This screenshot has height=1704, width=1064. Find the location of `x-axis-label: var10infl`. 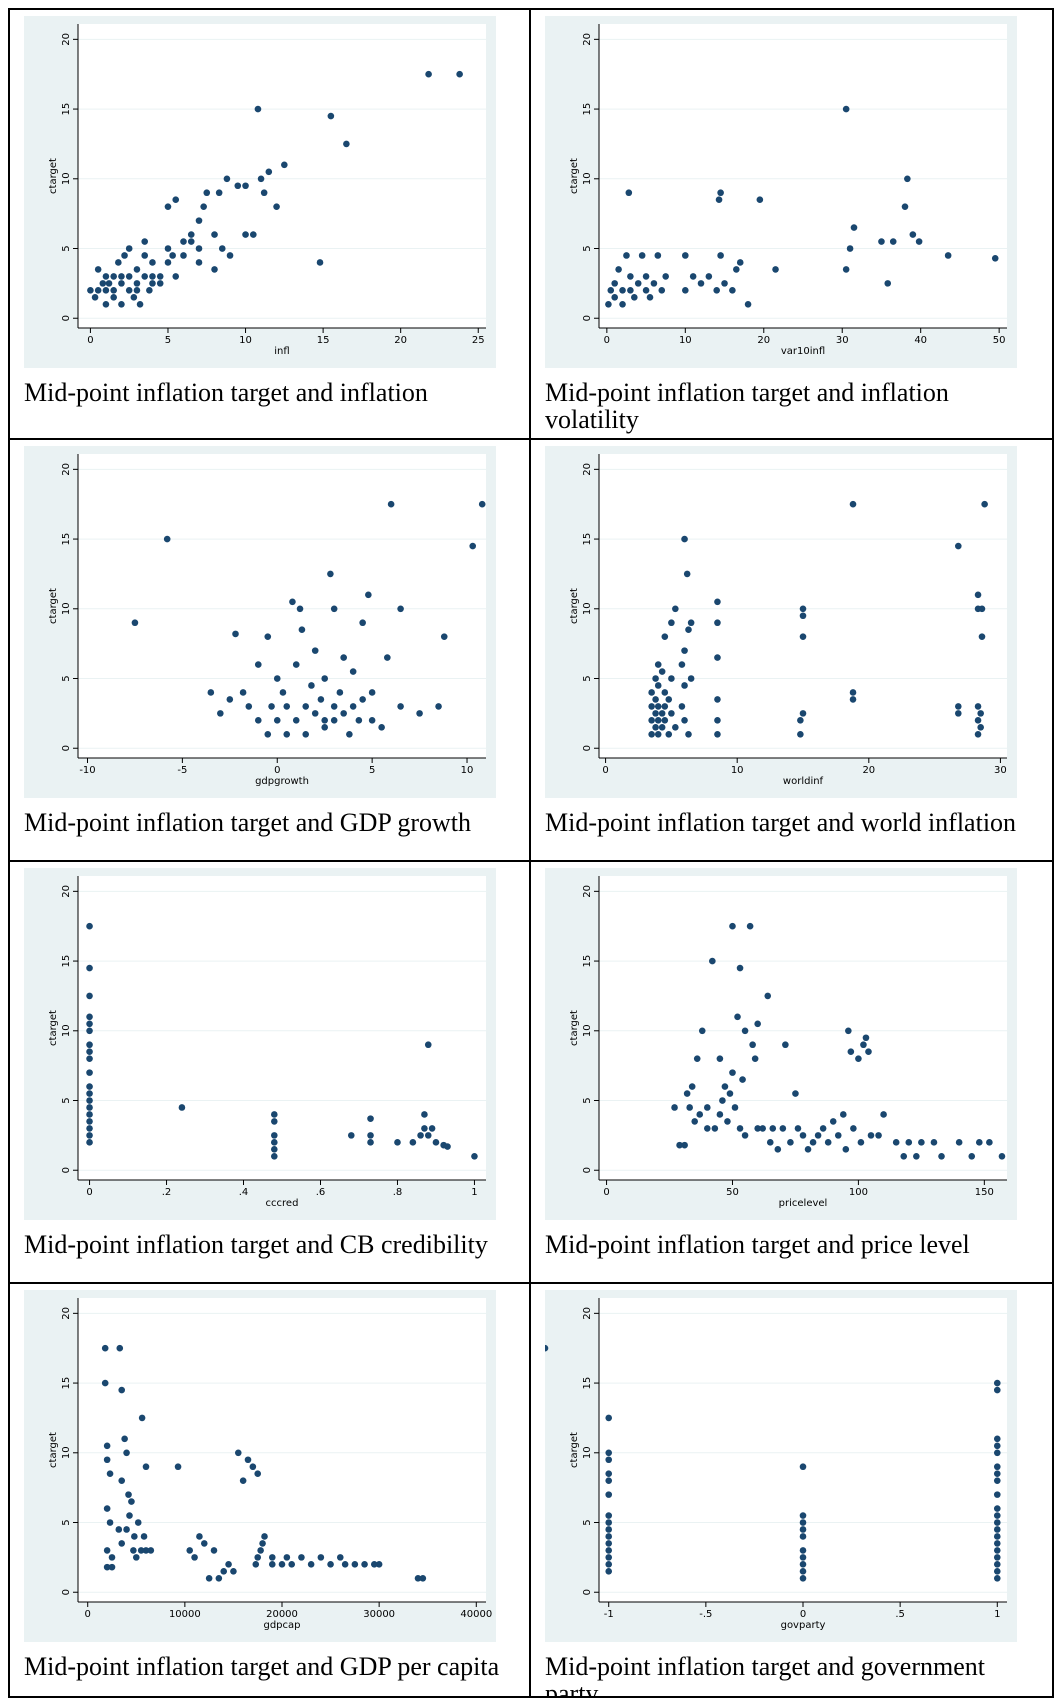

x-axis-label: var10infl is located at coordinates (803, 351).